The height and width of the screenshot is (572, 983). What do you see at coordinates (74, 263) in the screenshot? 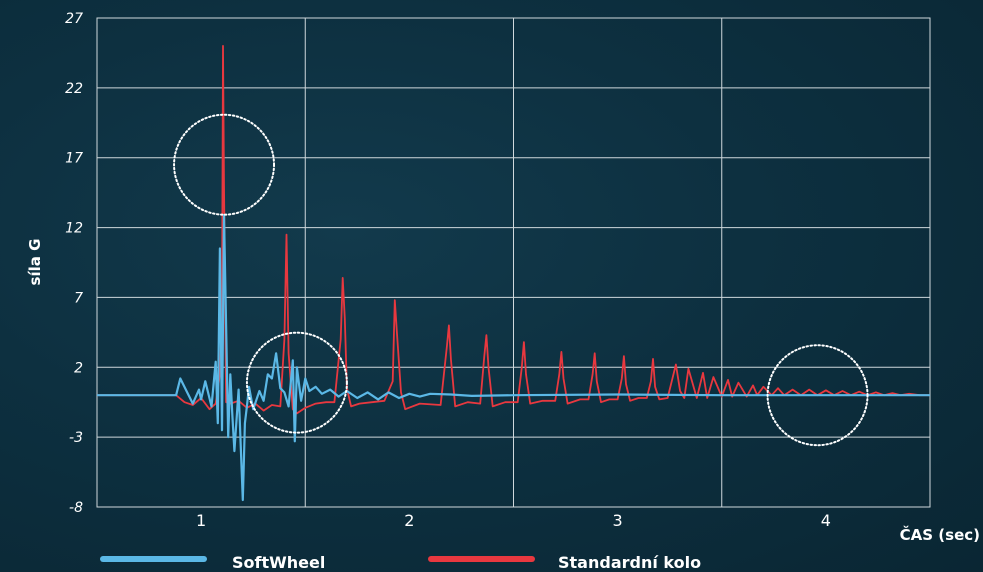
I see `y-axis-ticks: 27 22 17 12 7 2 -3 -8` at bounding box center [74, 263].